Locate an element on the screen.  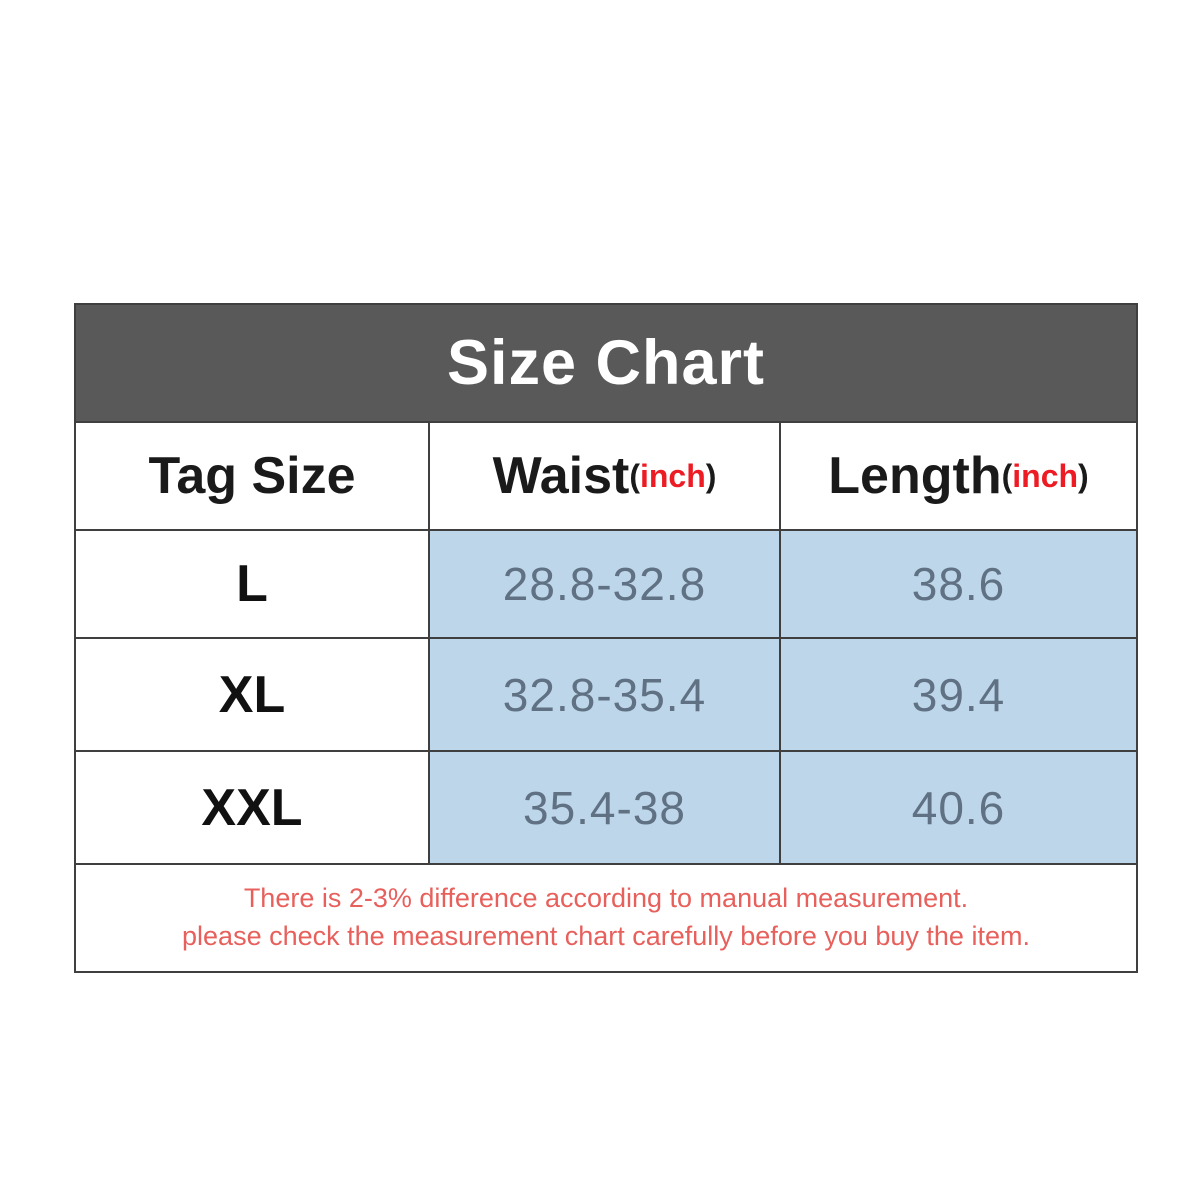
header-cell-length: Length (inch) is located at coordinates (958, 476).